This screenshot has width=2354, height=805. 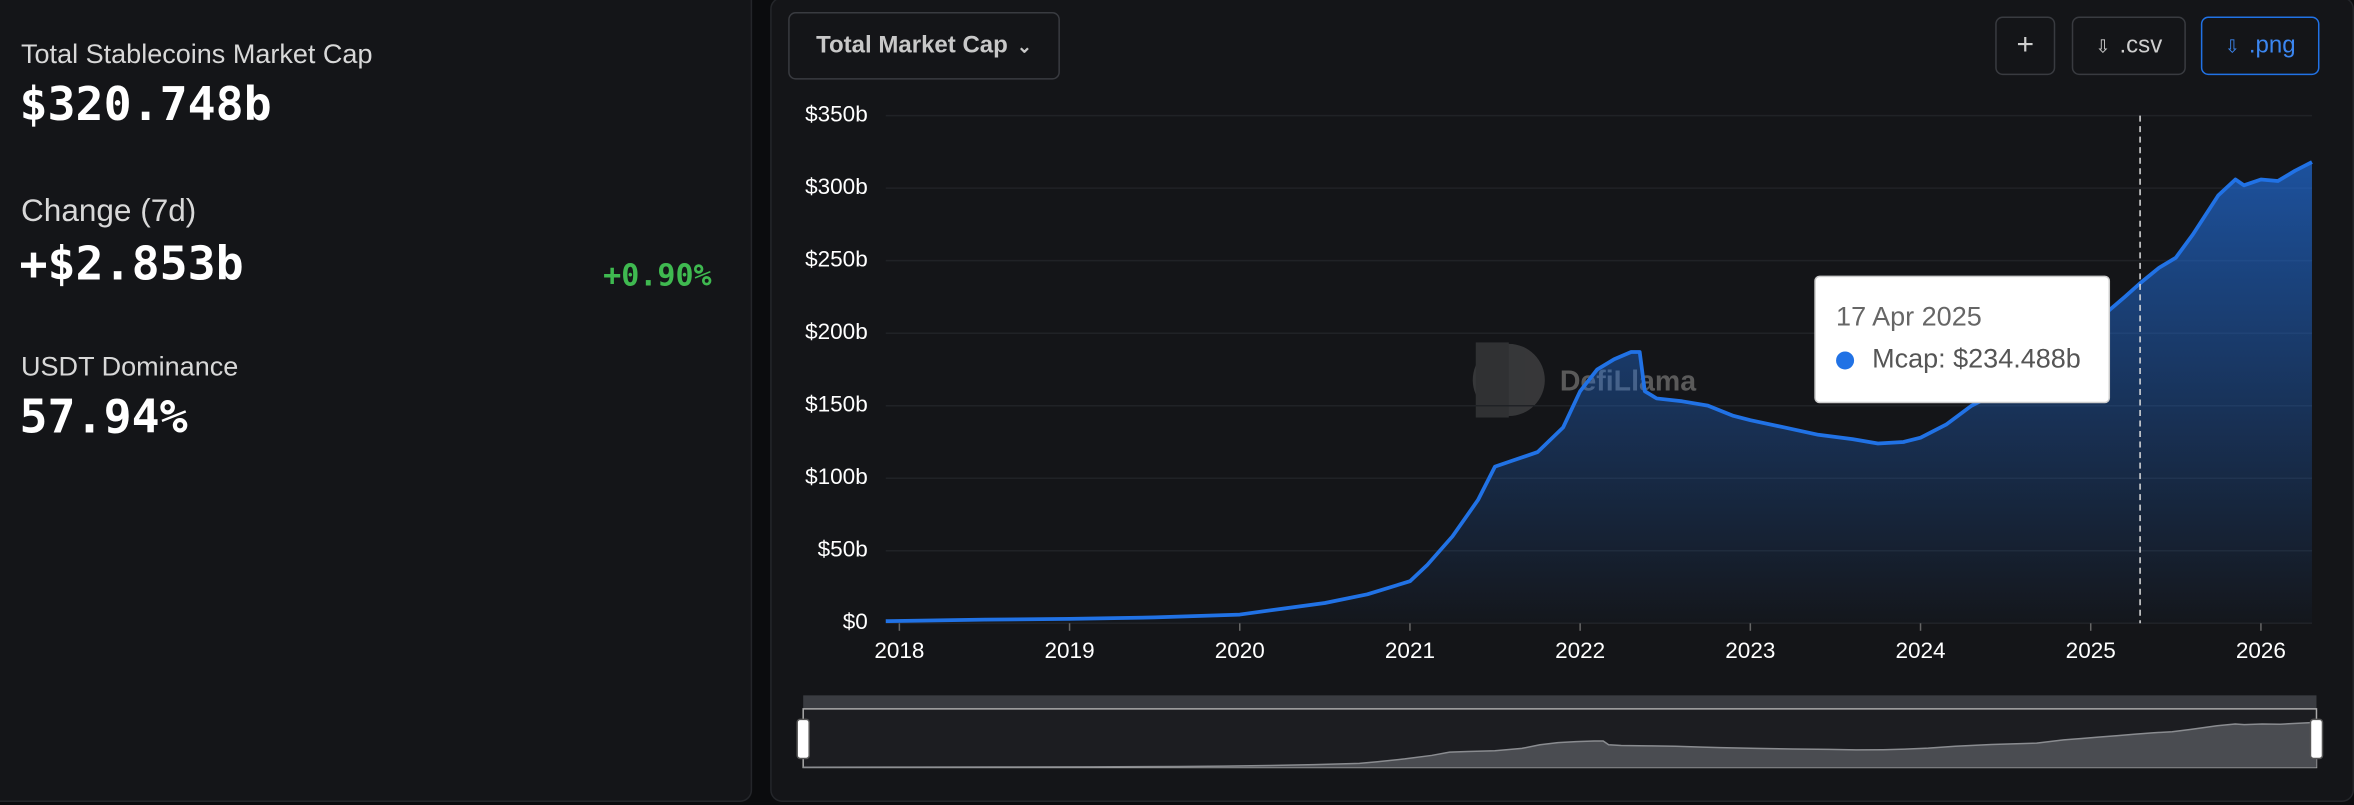 I want to click on stat-value: 57.94%, so click(x=103, y=417).